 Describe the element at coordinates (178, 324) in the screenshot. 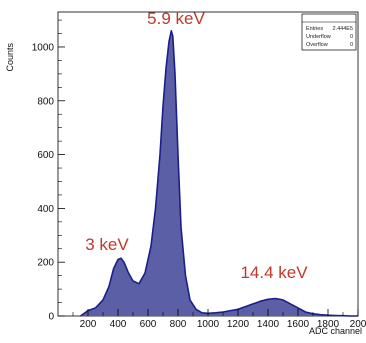

I see `x-tick-label: 800` at that location.